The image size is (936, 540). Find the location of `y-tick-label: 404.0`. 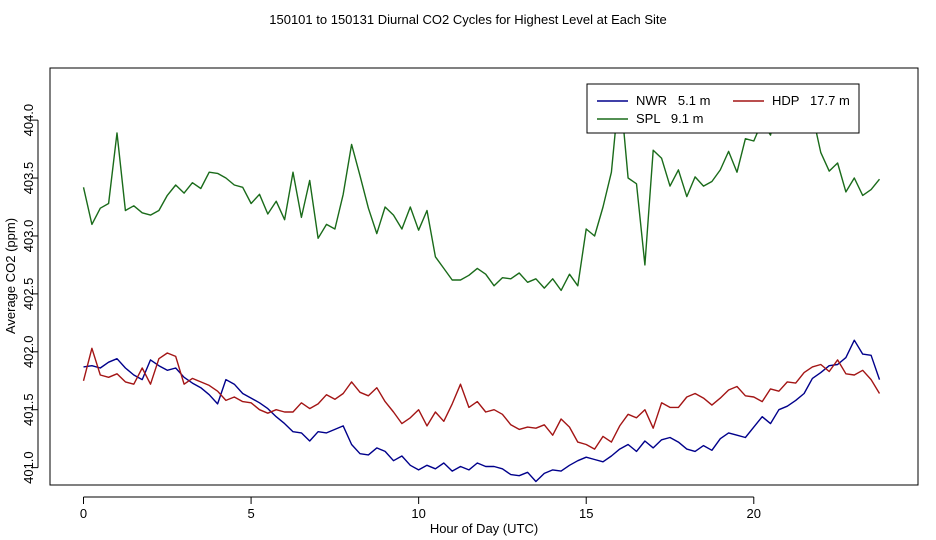

y-tick-label: 404.0 is located at coordinates (28, 120).